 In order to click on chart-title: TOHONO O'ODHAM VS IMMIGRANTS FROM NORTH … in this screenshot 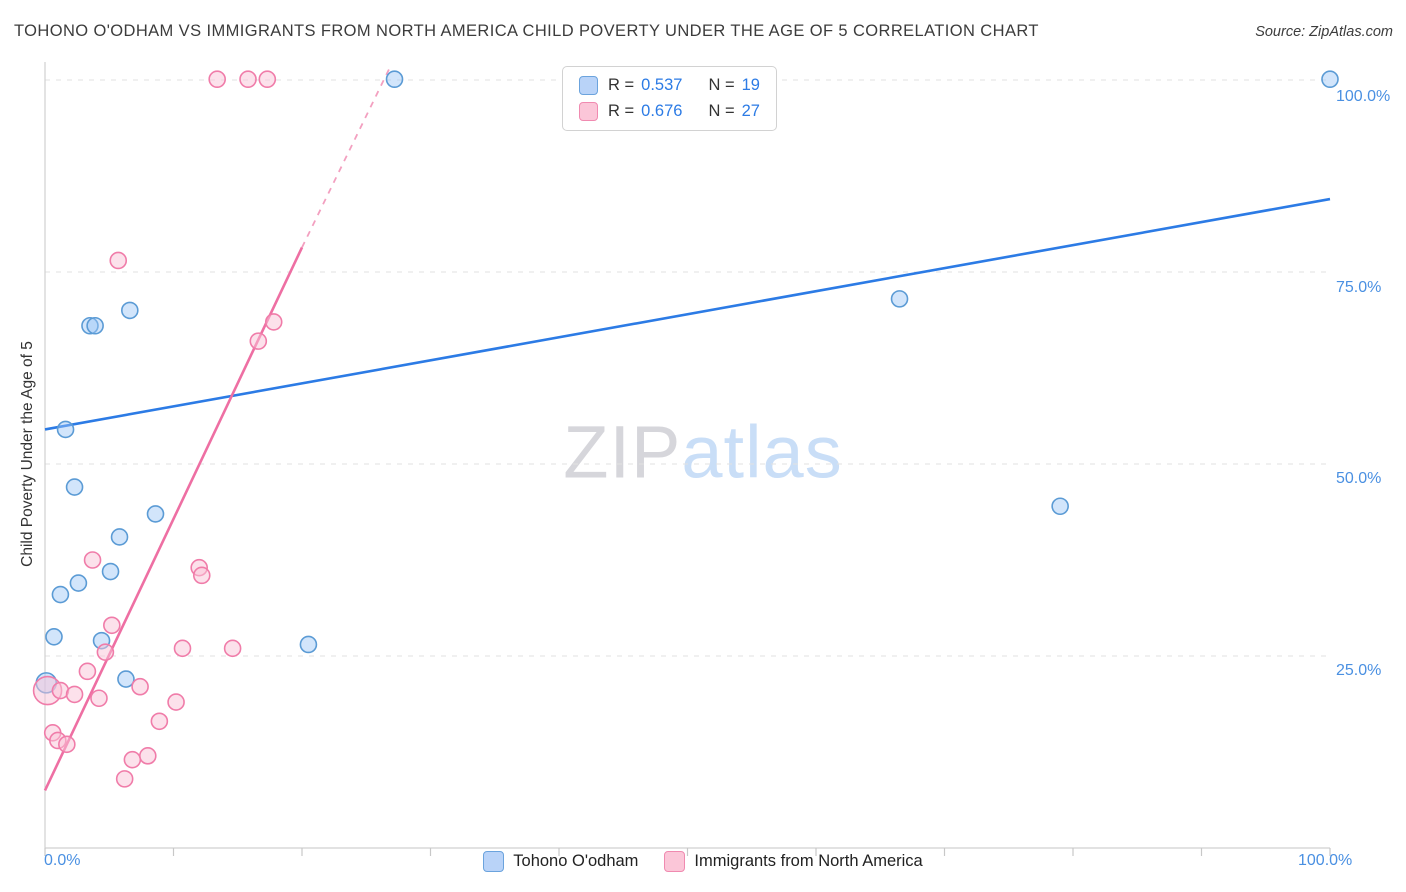, I will do `click(526, 31)`.